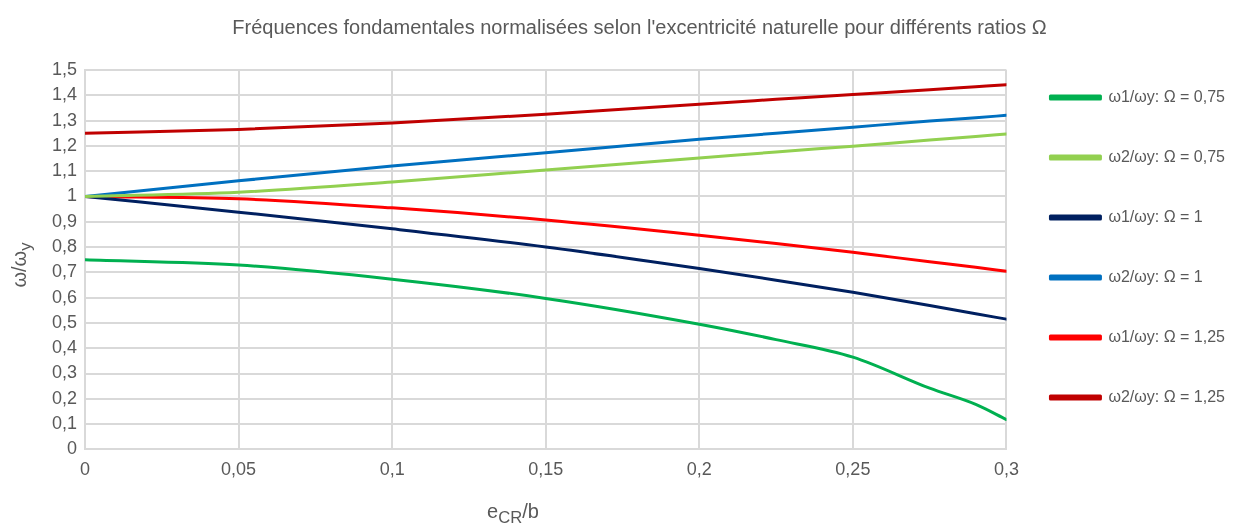  Describe the element at coordinates (72, 195) in the screenshot. I see `y-tick-label: 1` at that location.